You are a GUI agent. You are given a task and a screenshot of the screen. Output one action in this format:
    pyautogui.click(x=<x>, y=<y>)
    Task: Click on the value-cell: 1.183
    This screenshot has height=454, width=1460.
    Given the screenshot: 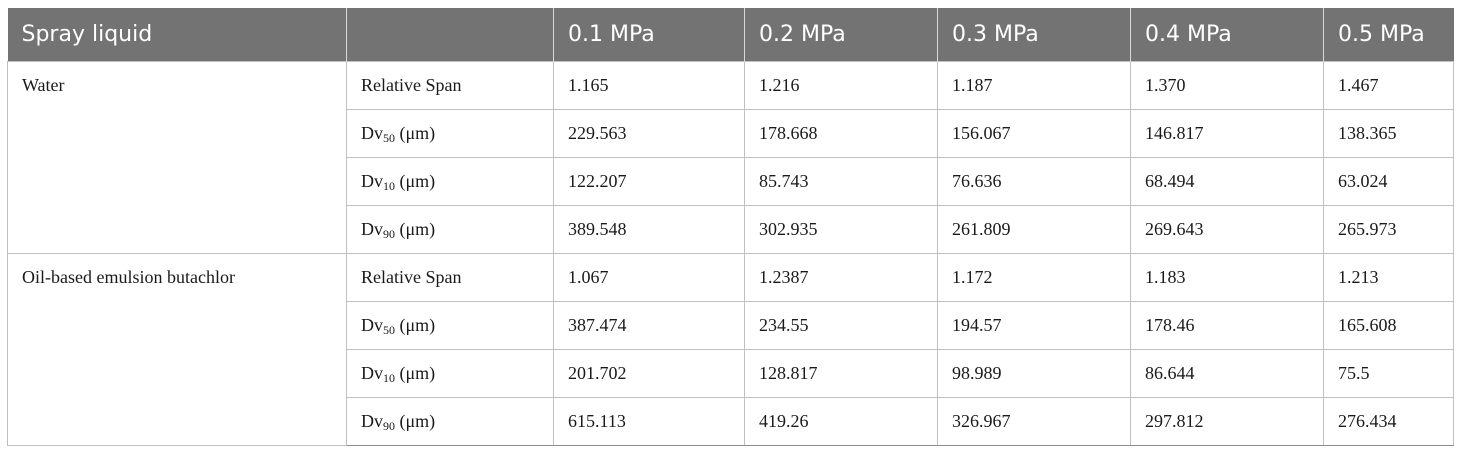 What is the action you would take?
    pyautogui.click(x=1227, y=277)
    